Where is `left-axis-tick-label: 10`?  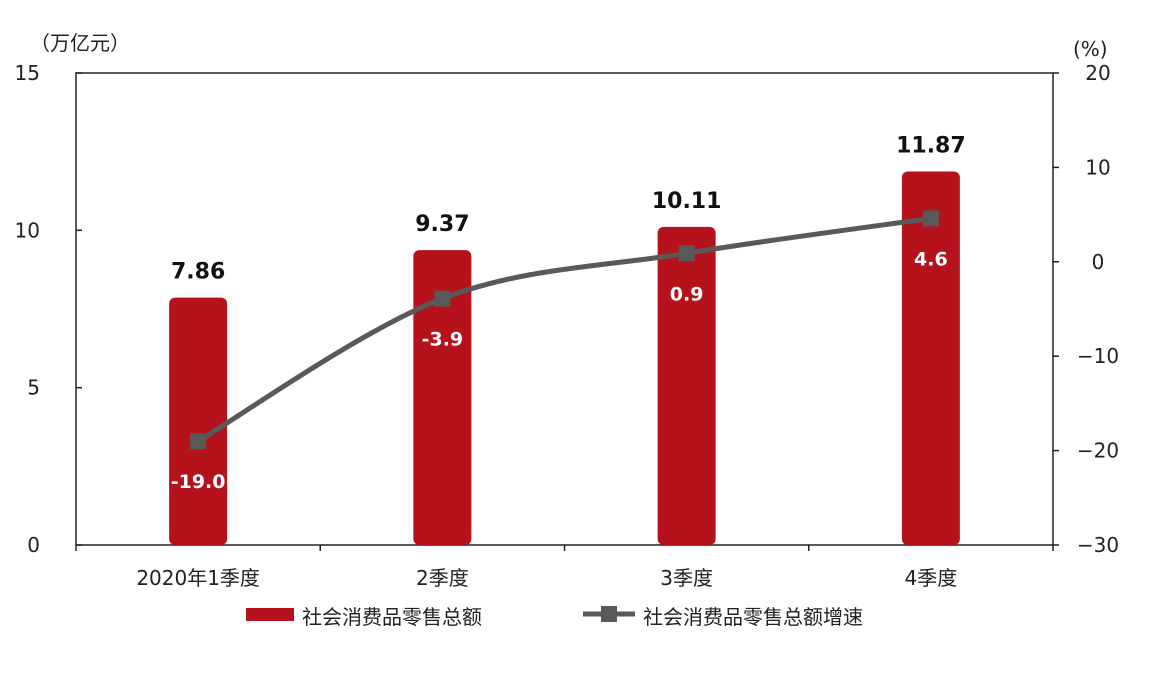 left-axis-tick-label: 10 is located at coordinates (27, 230).